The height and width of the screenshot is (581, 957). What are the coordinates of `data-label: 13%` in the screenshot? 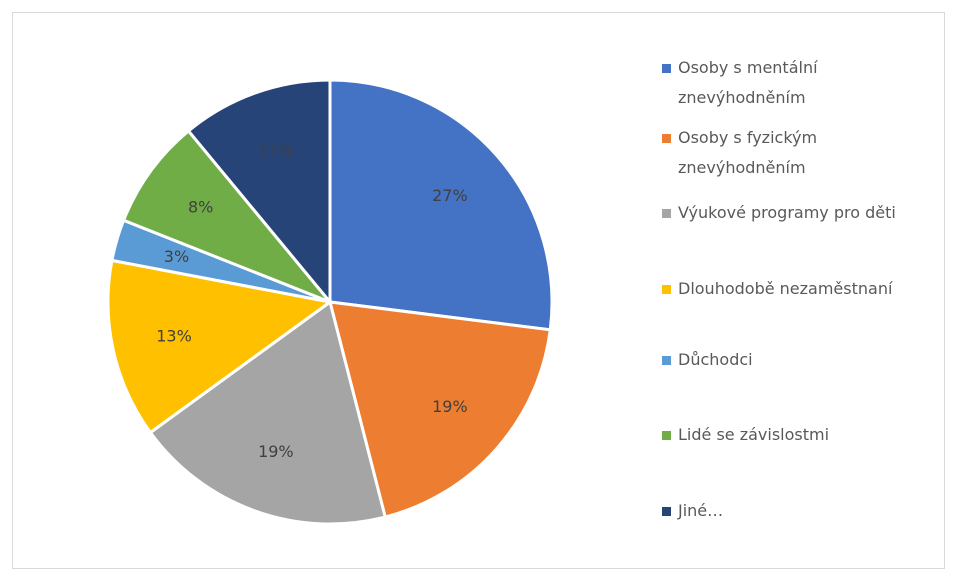 It's located at (174, 335).